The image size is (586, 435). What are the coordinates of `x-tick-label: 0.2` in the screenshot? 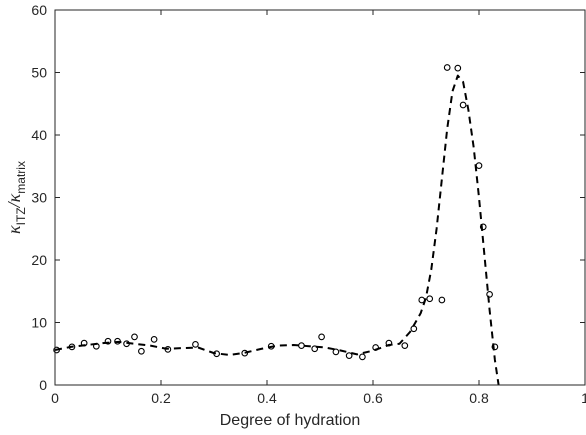 It's located at (161, 398).